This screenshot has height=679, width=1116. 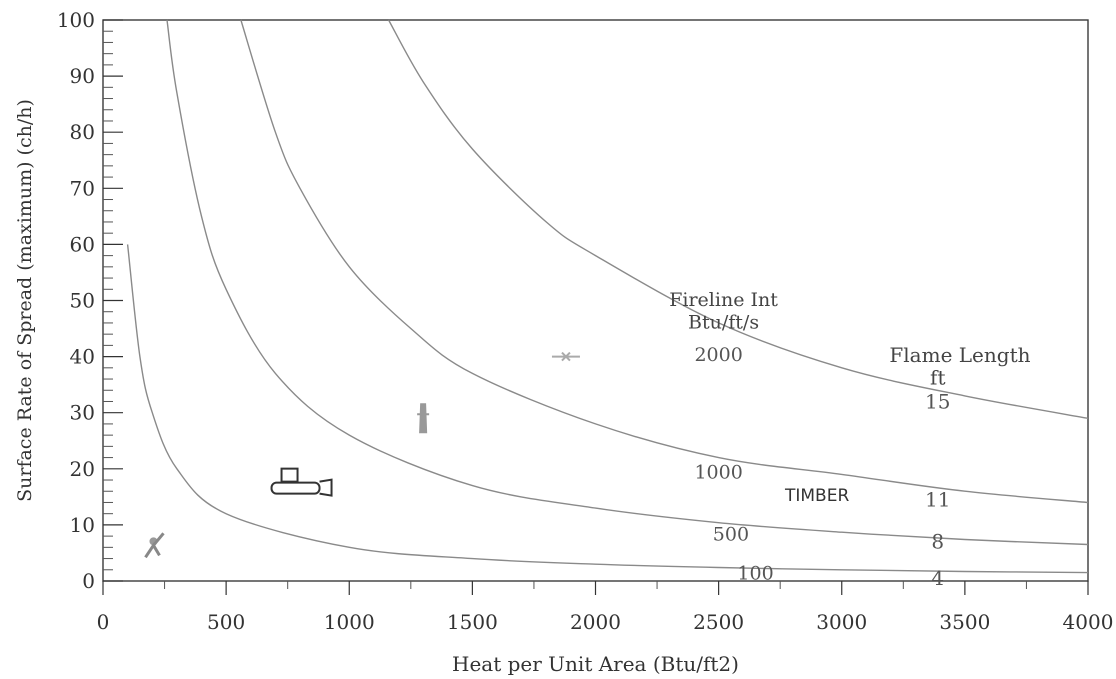 What do you see at coordinates (82, 76) in the screenshot?
I see `y-tick-label: 90` at bounding box center [82, 76].